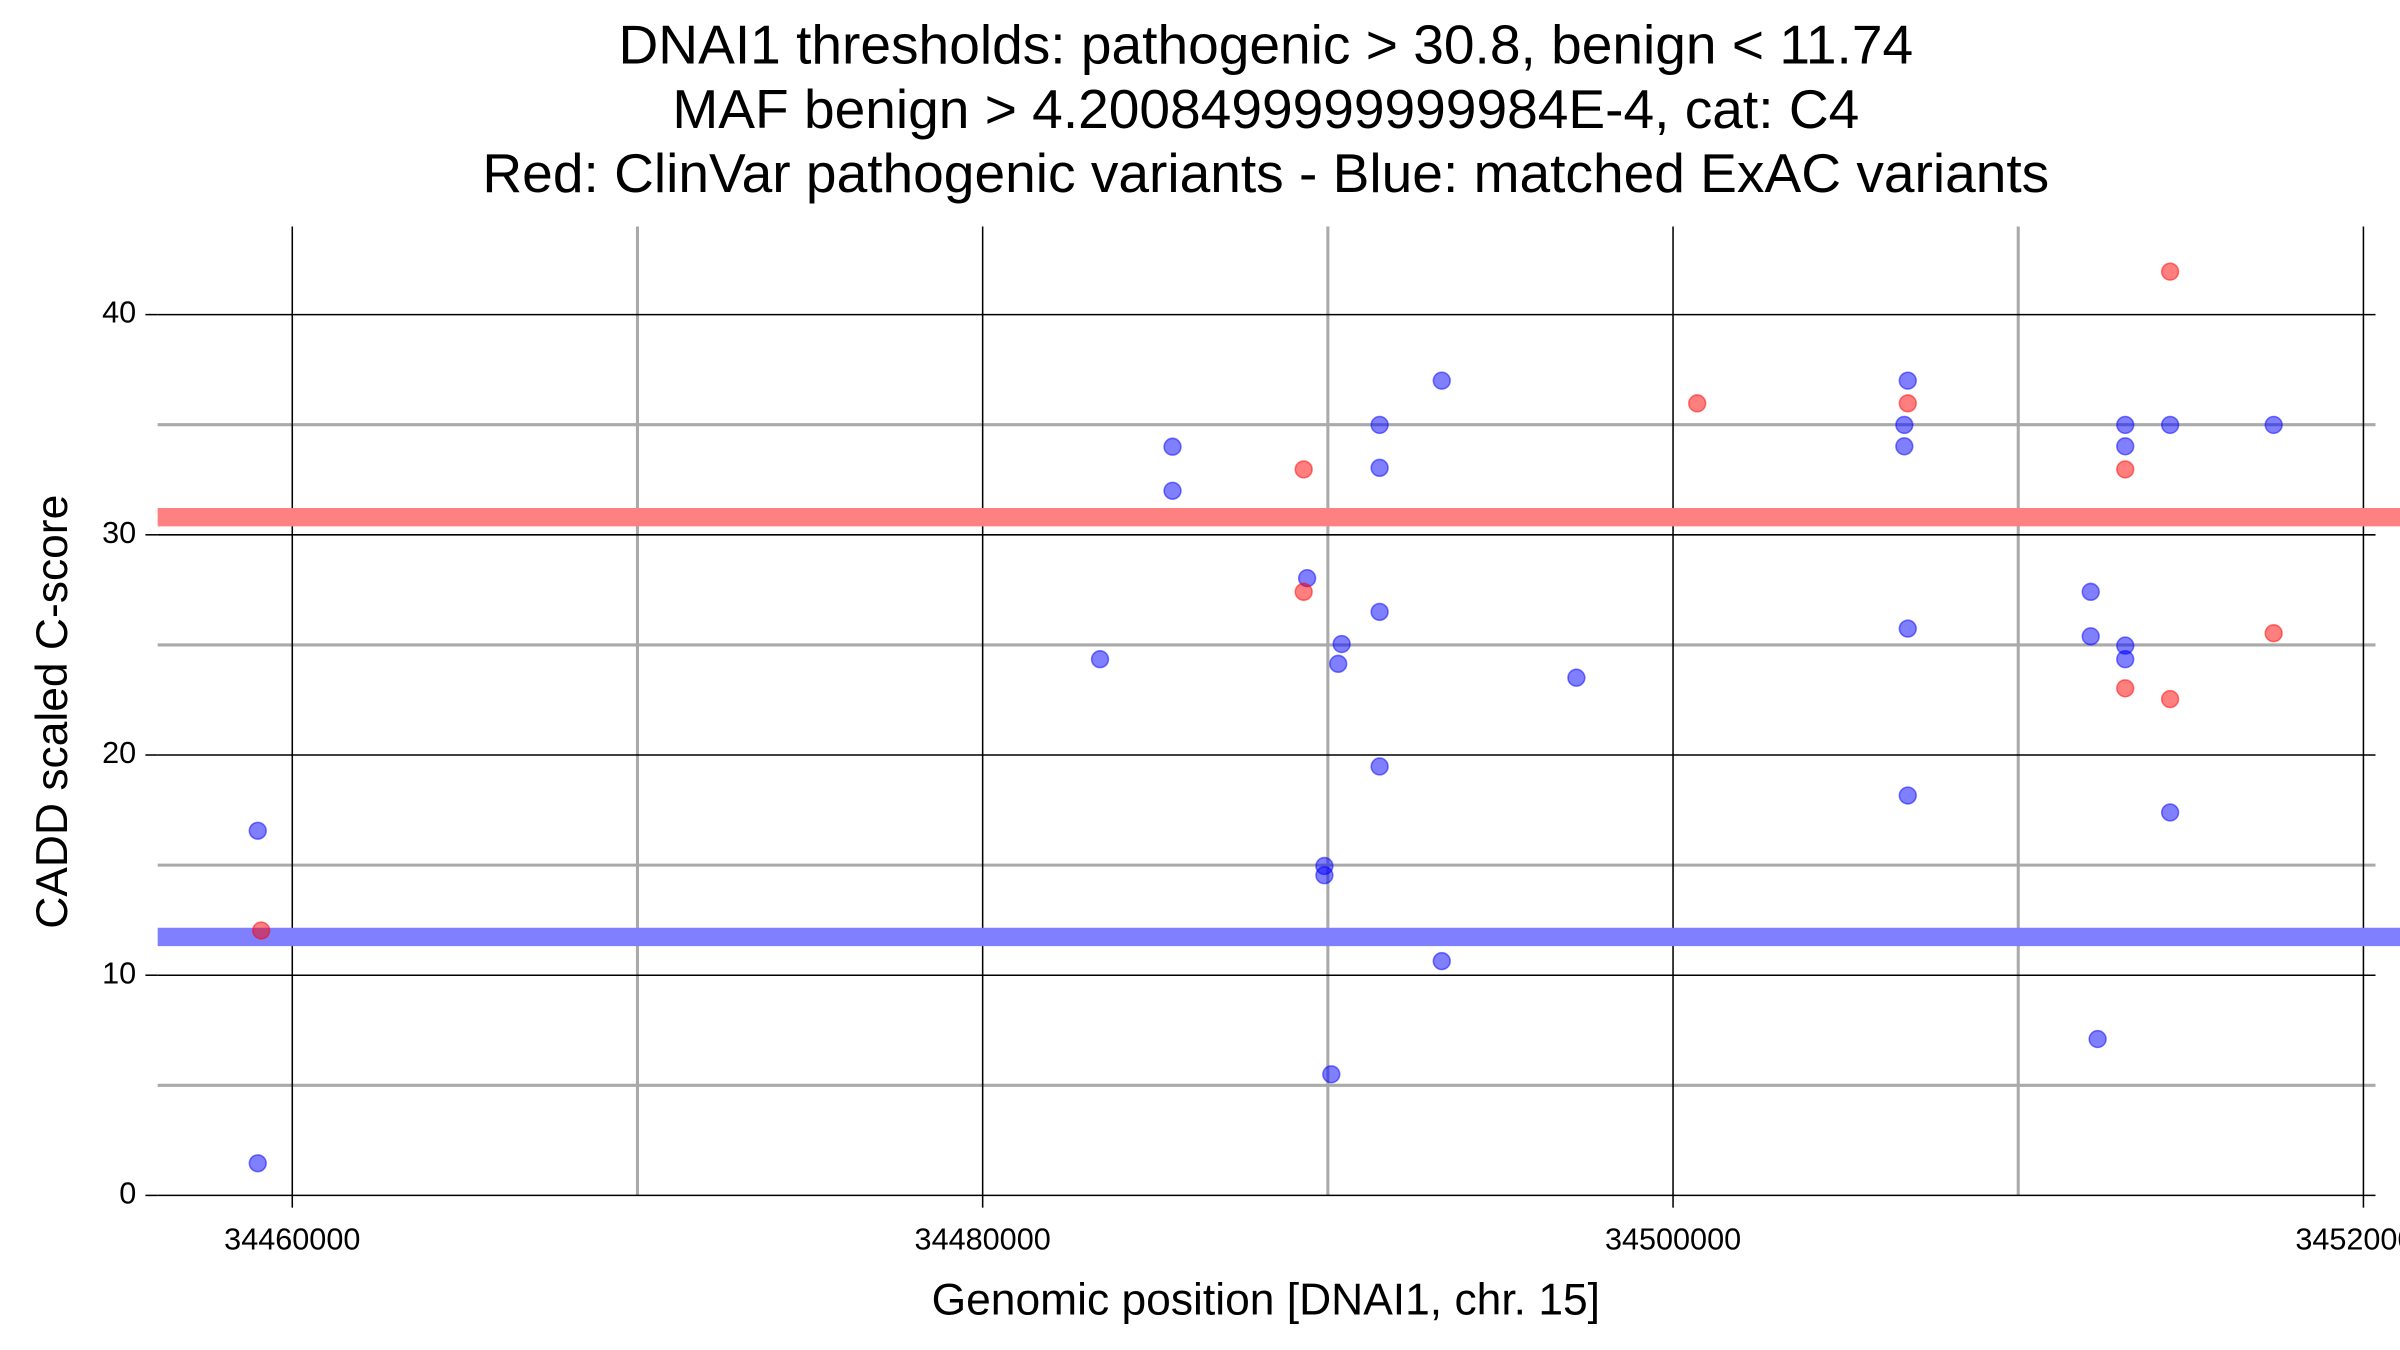 Image resolution: width=2400 pixels, height=1350 pixels. Describe the element at coordinates (292, 1239) in the screenshot. I see `x-tick-label: 34460000` at that location.